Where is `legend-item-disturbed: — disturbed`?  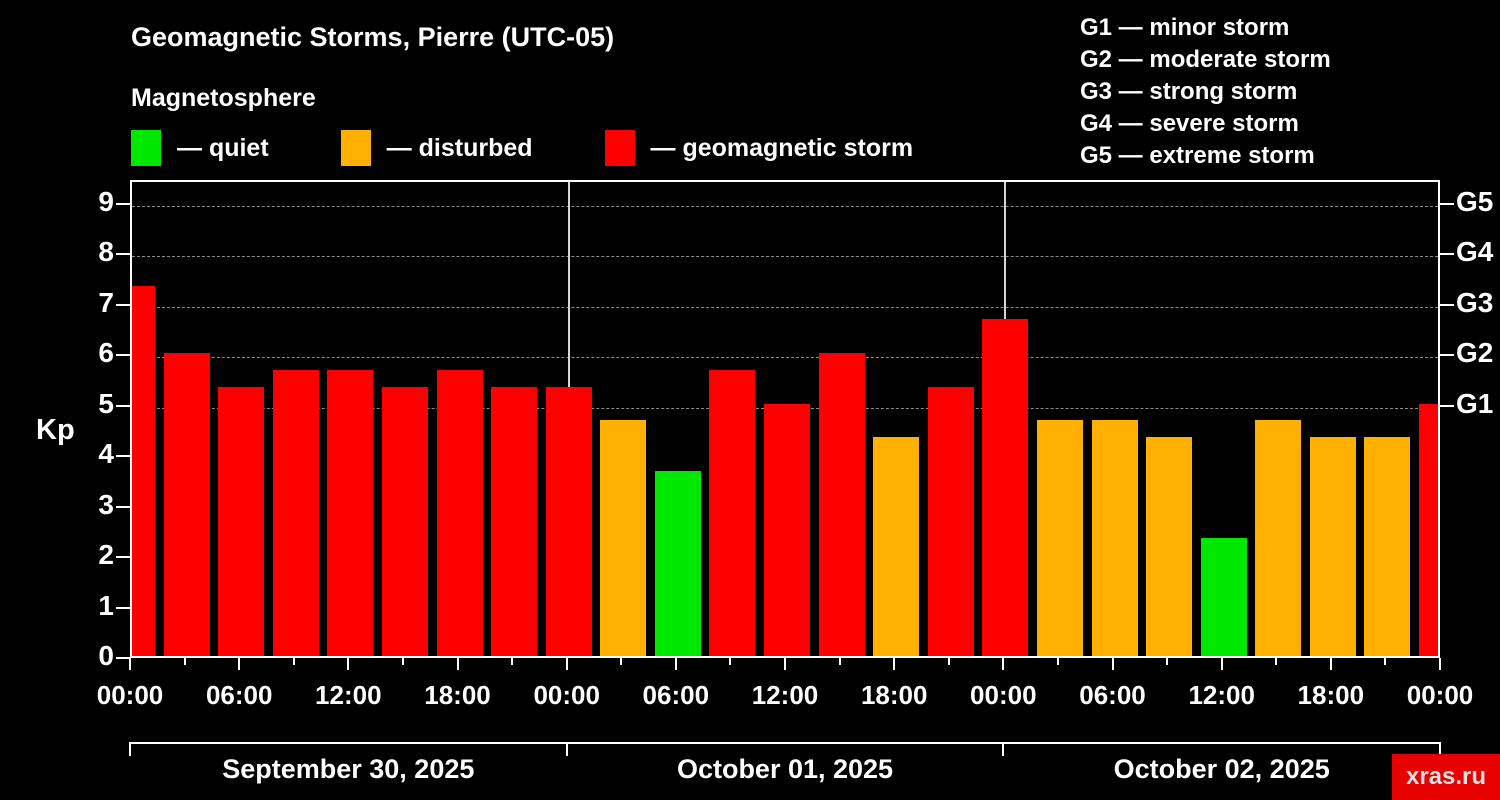 legend-item-disturbed: — disturbed is located at coordinates (436, 148).